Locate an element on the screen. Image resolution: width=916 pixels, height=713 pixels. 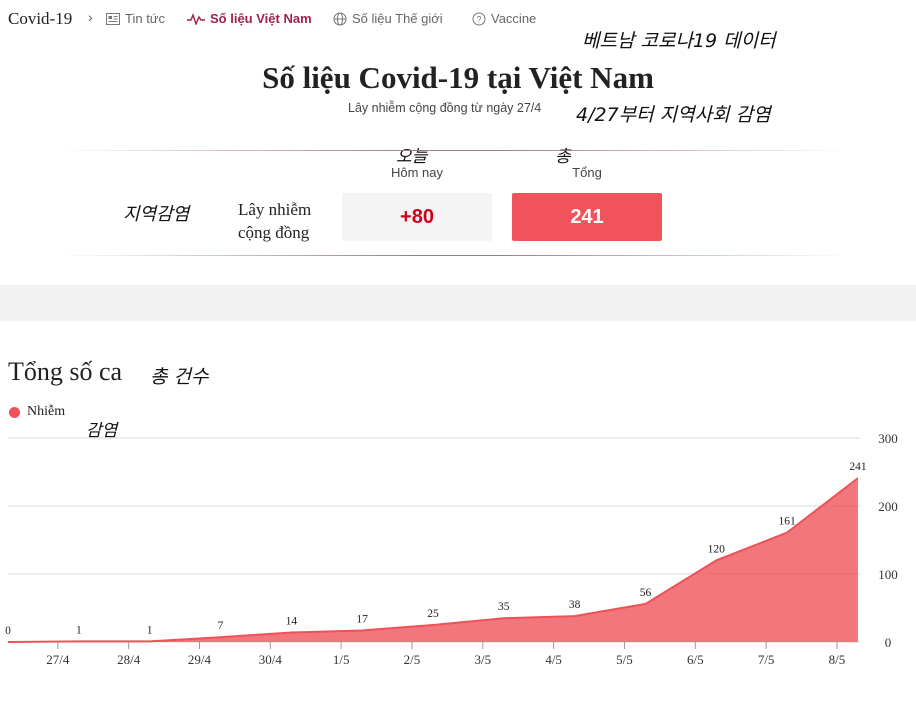
today-value-box: +80 is located at coordinates (417, 217).